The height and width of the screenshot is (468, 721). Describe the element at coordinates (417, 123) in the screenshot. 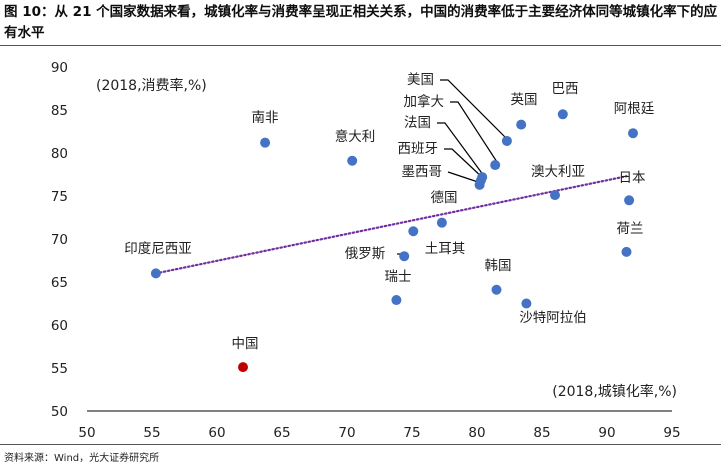

I see `point-label: 法国` at that location.